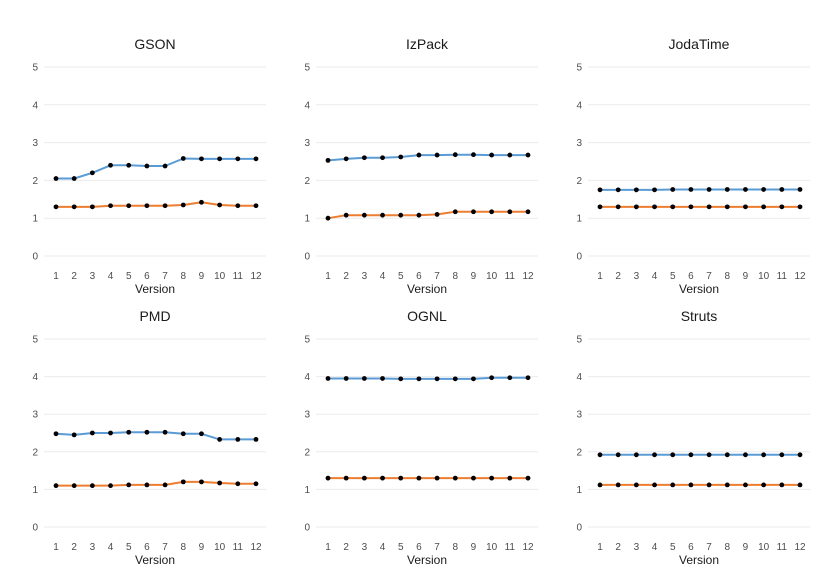  Describe the element at coordinates (238, 276) in the screenshot. I see `x-tick-label: 11` at that location.